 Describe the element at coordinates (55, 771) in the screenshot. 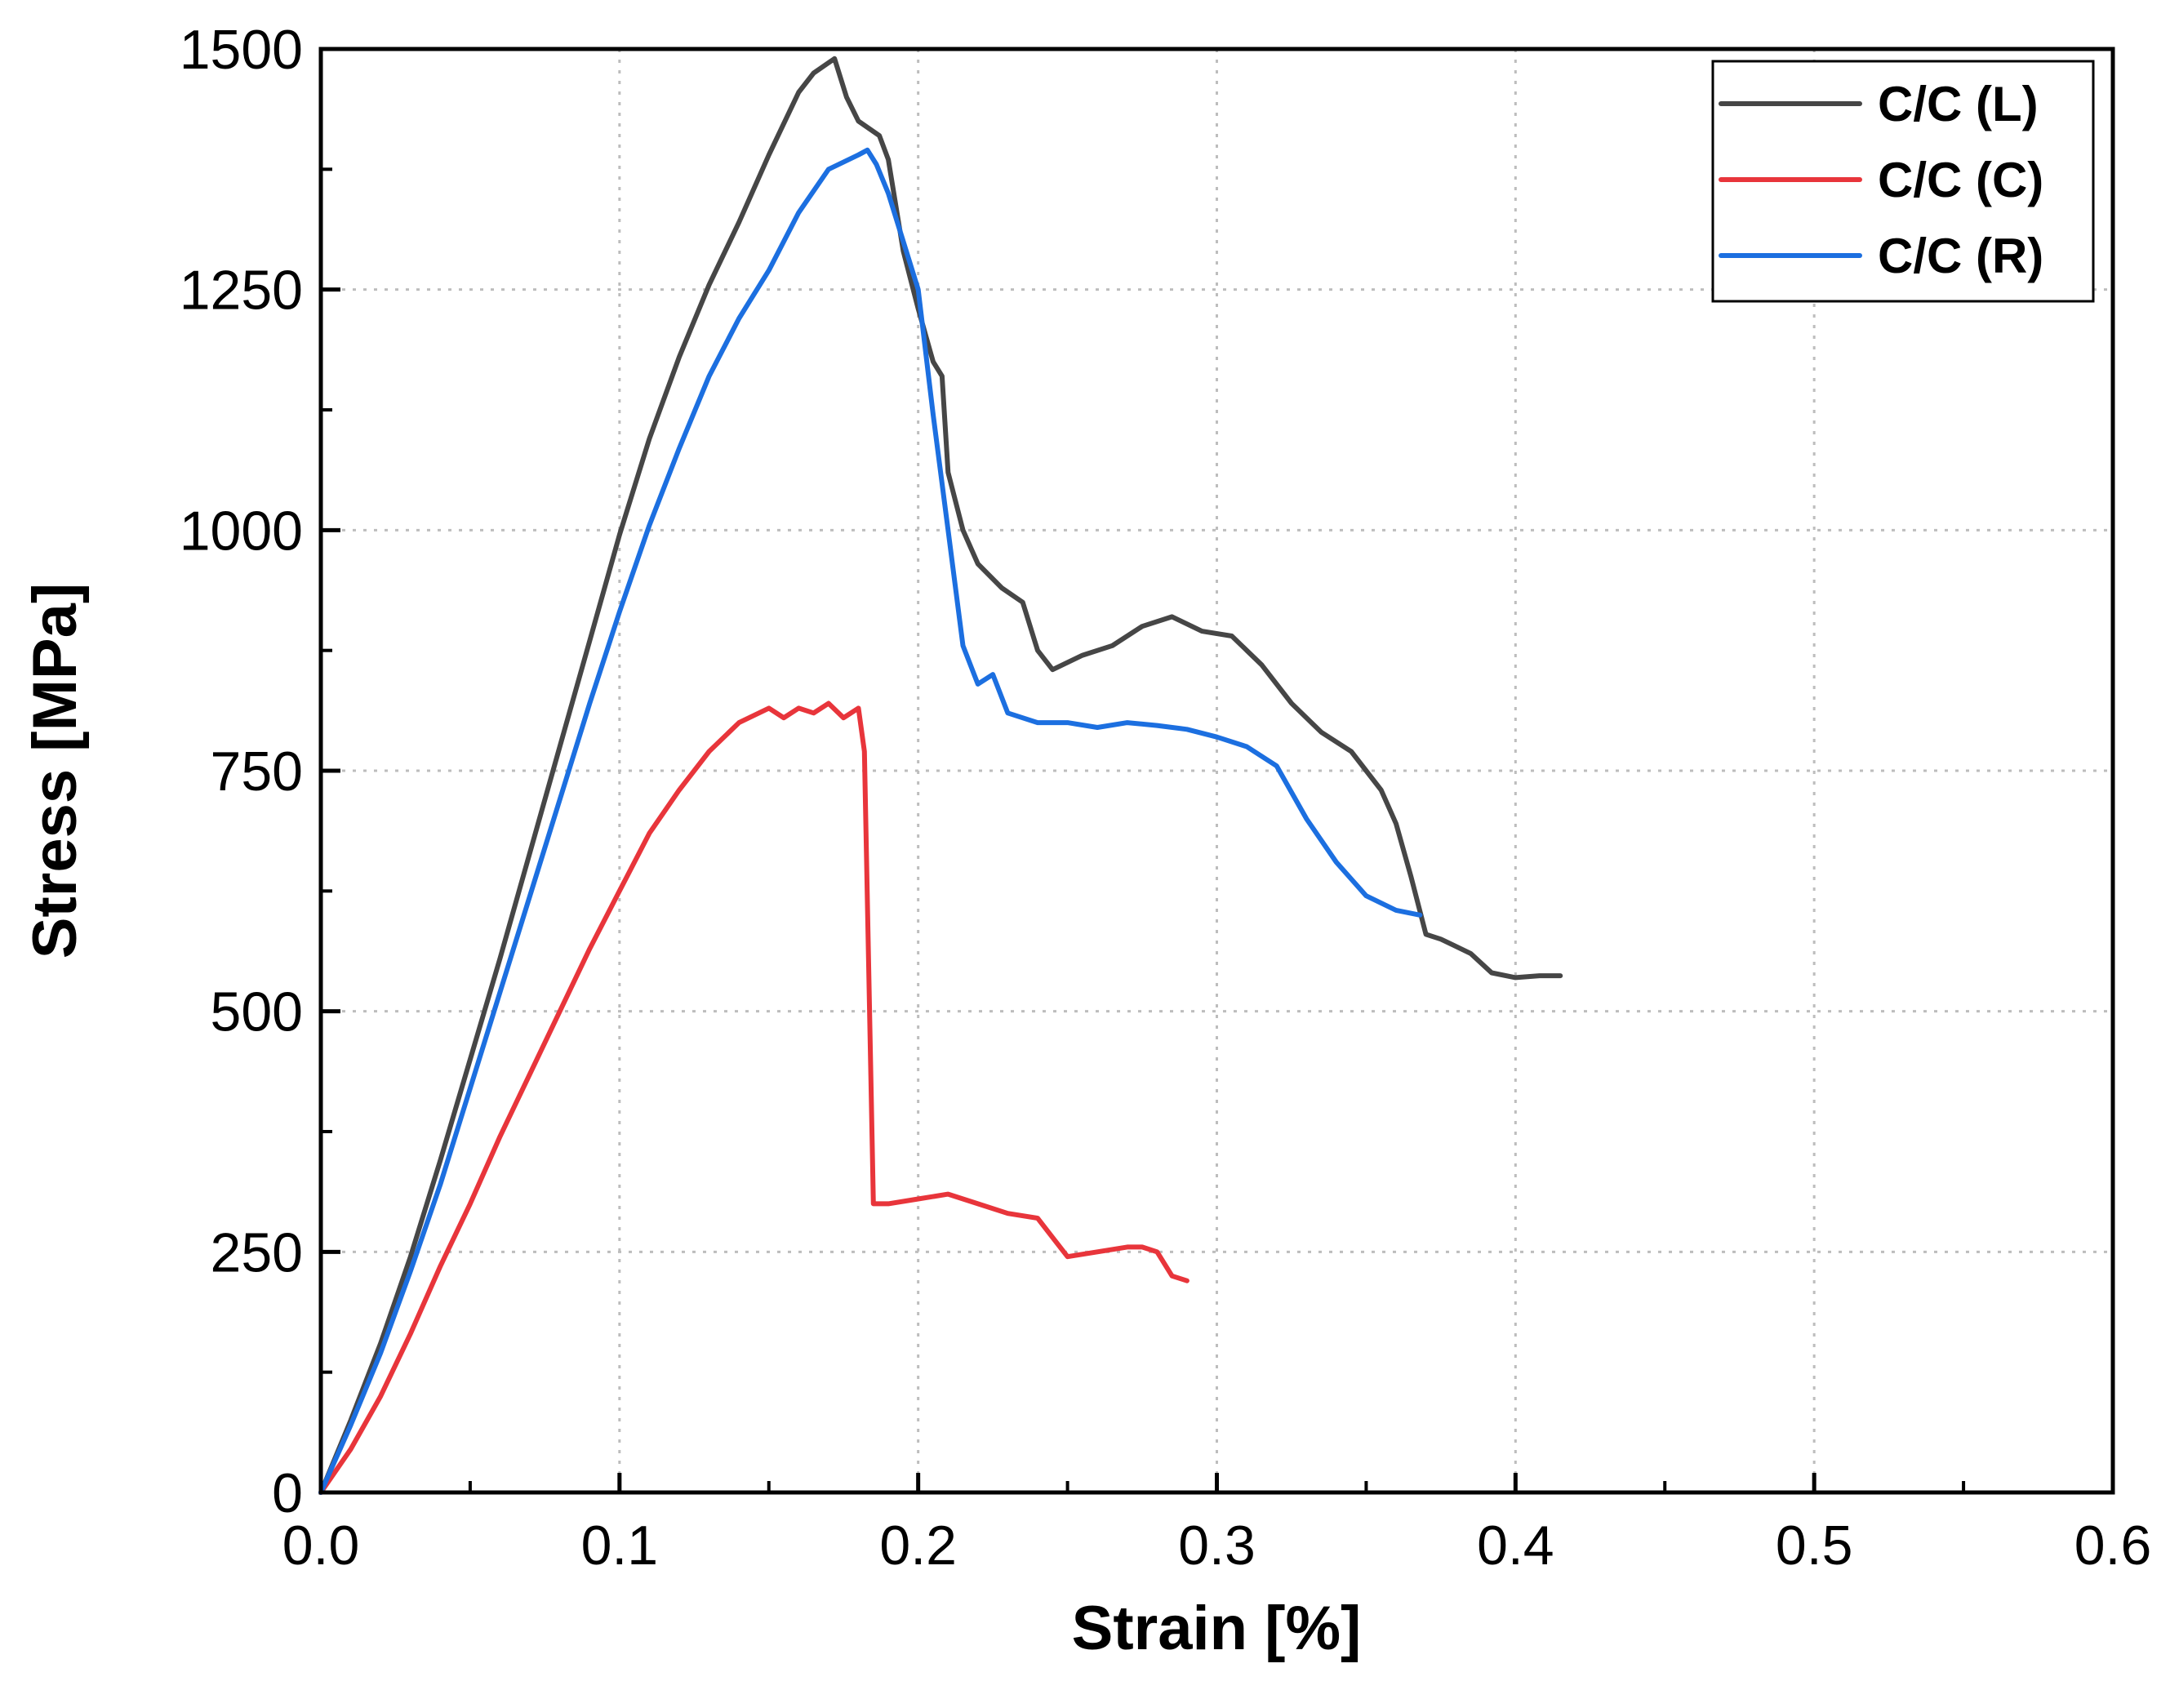

I see `y-axis-title: Stress [MPa]` at that location.